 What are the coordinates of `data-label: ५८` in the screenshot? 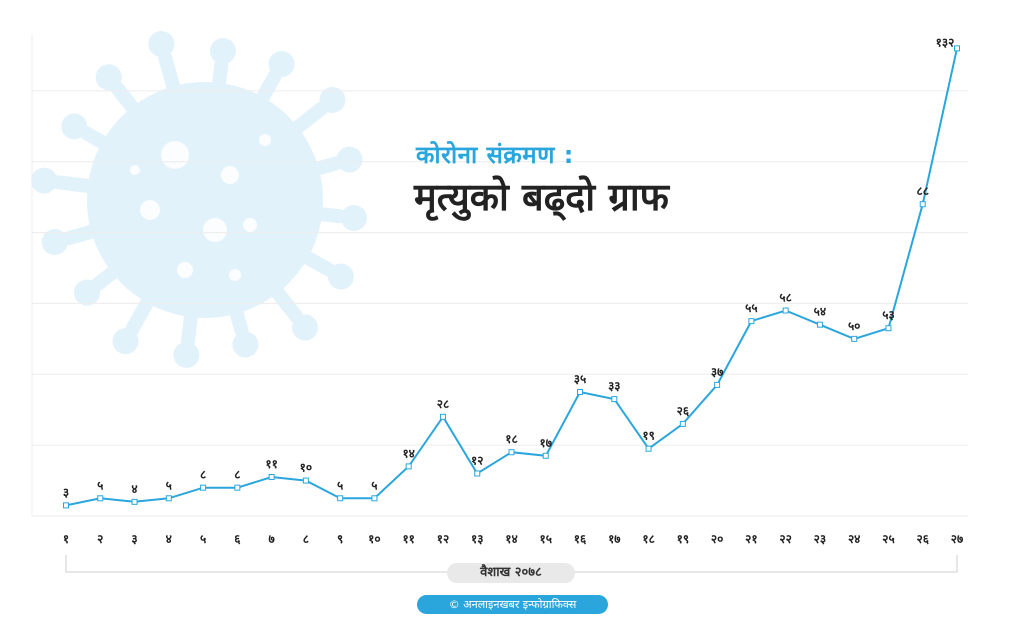 It's located at (785, 298).